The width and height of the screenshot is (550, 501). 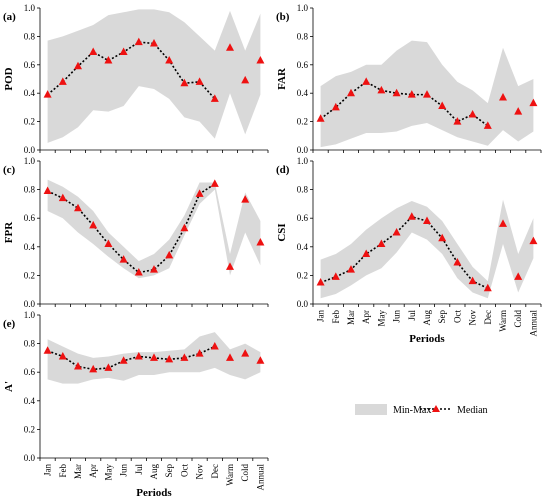 What do you see at coordinates (30, 344) in the screenshot?
I see `panel-e-y-tick-label: 0.8` at bounding box center [30, 344].